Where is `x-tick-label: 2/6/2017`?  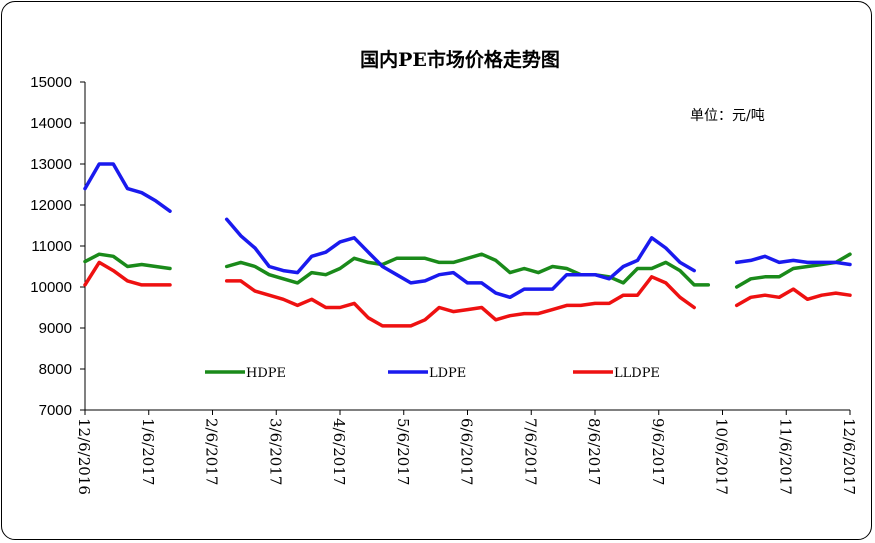 x-tick-label: 2/6/2017 is located at coordinates (212, 451).